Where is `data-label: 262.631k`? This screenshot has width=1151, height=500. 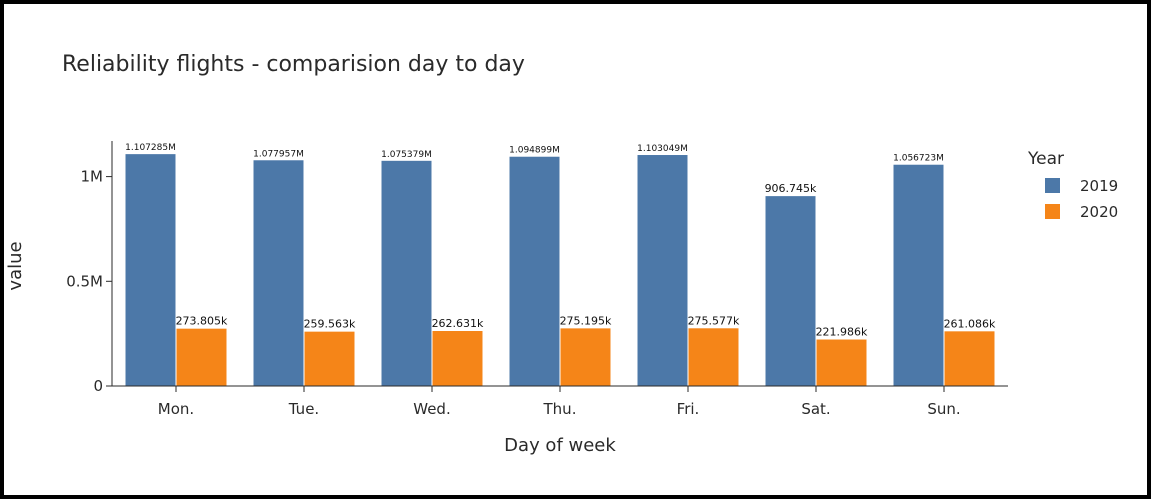 data-label: 262.631k is located at coordinates (458, 323).